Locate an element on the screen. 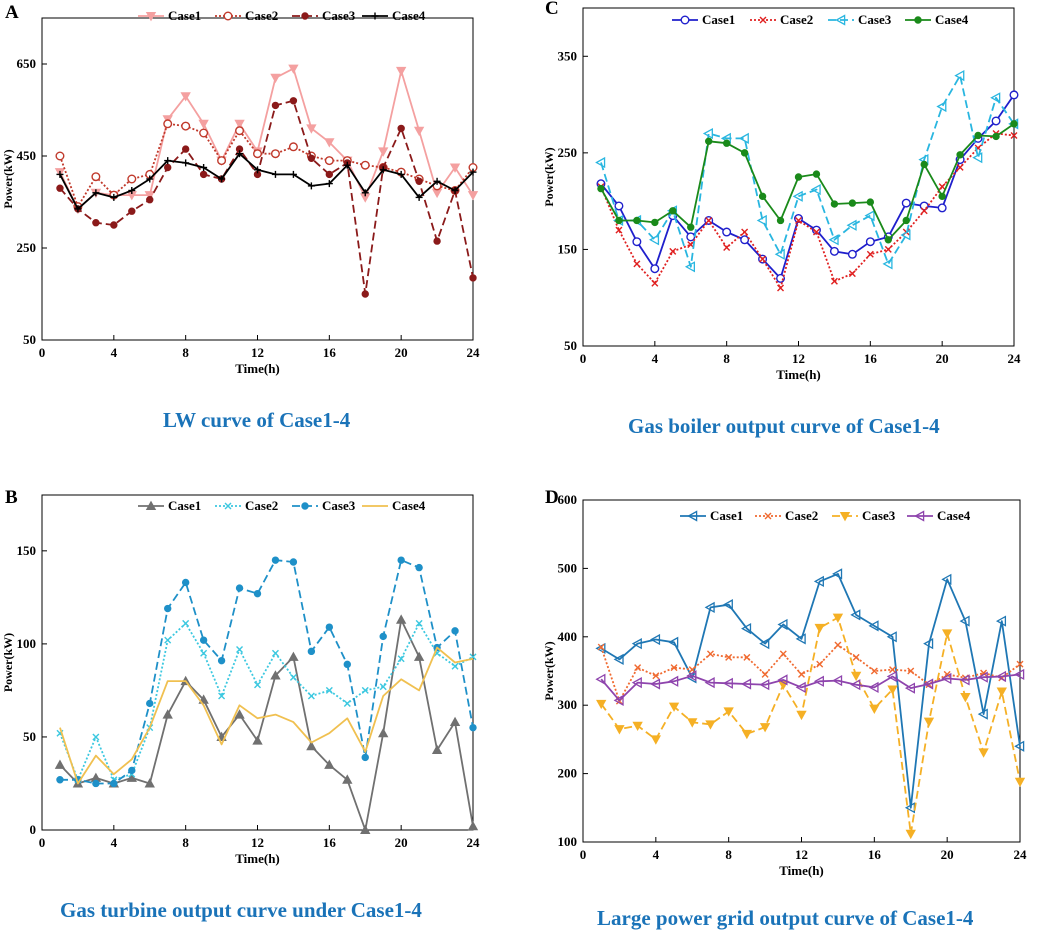 Image resolution: width=1052 pixels, height=941 pixels. point-C-case2-5-b is located at coordinates (673, 251).